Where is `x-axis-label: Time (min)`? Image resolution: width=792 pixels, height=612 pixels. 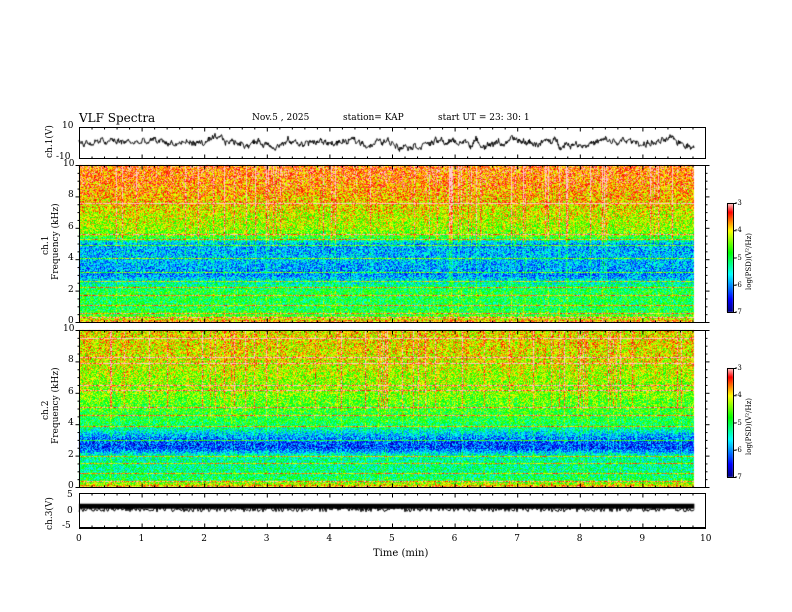
x-axis-label: Time (min) is located at coordinates (401, 553).